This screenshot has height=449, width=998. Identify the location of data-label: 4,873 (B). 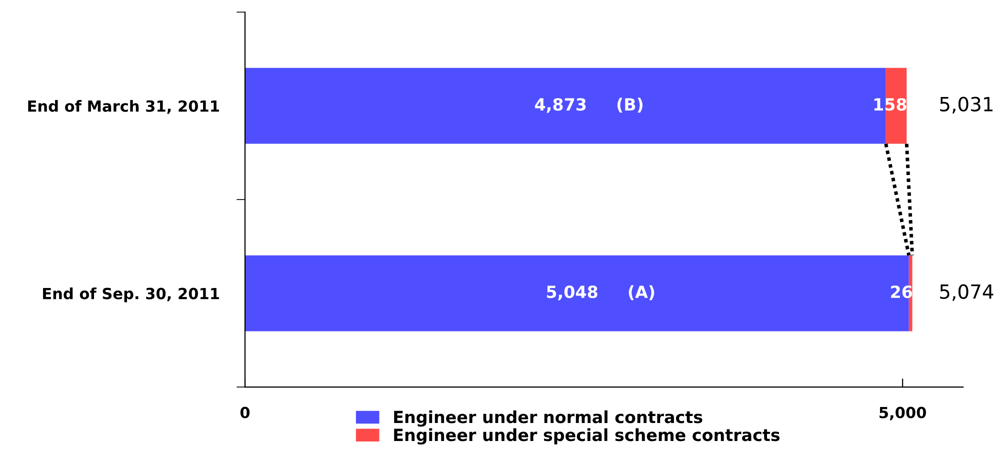
(589, 105).